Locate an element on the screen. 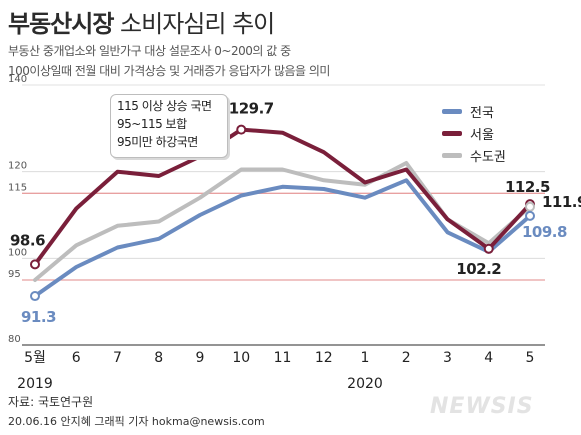  legend-label-nationwide: 전국 is located at coordinates (482, 113).